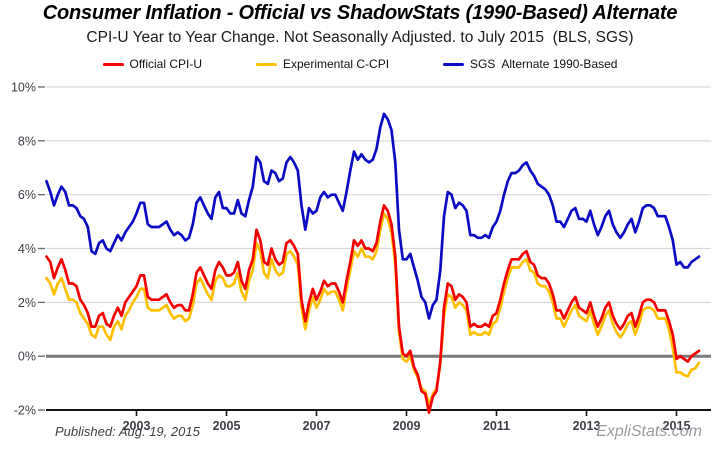 This screenshot has width=720, height=461. Describe the element at coordinates (23, 88) in the screenshot. I see `y-axis-label: 10%` at that location.